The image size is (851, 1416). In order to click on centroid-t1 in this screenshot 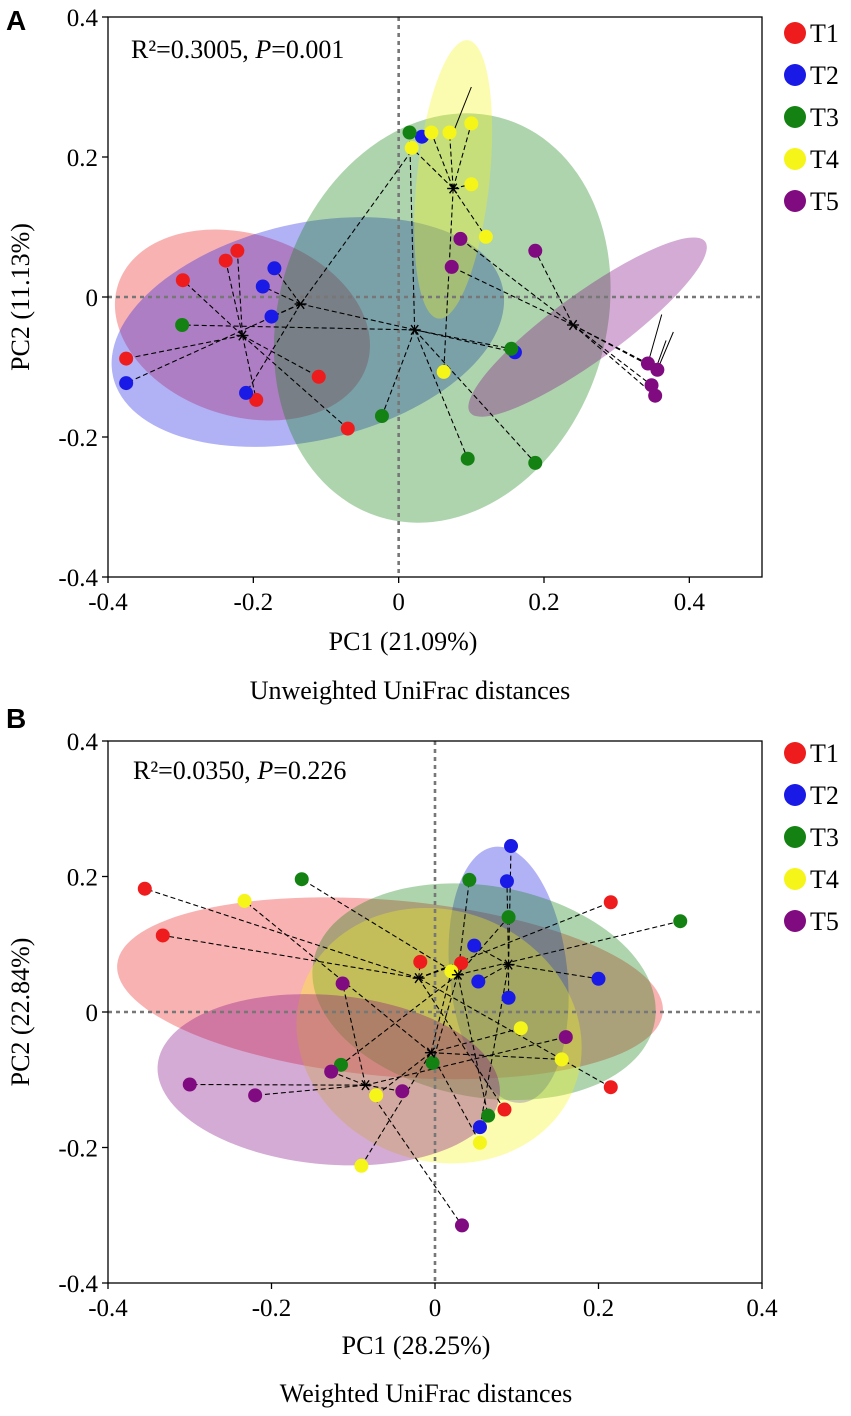, I will do `click(242, 335)`.